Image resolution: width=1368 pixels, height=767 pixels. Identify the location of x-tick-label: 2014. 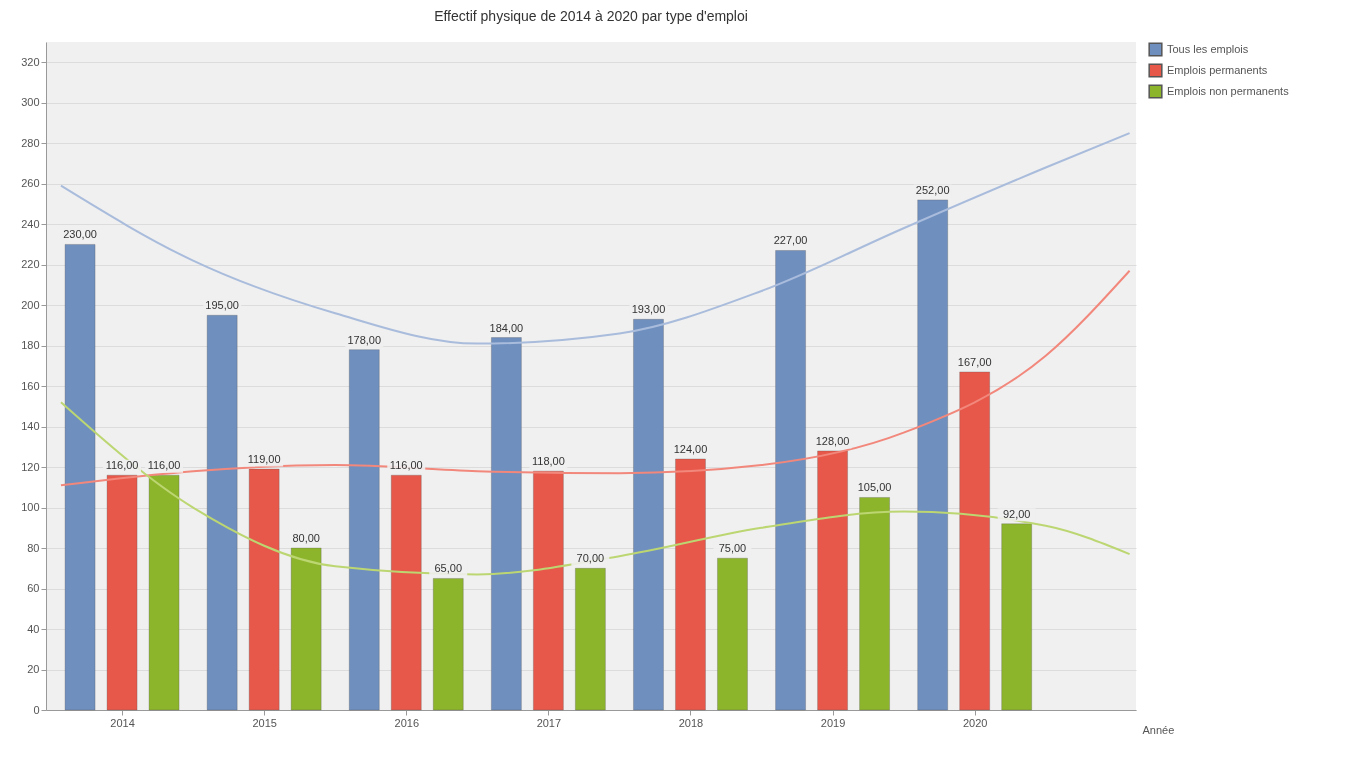
(122, 722).